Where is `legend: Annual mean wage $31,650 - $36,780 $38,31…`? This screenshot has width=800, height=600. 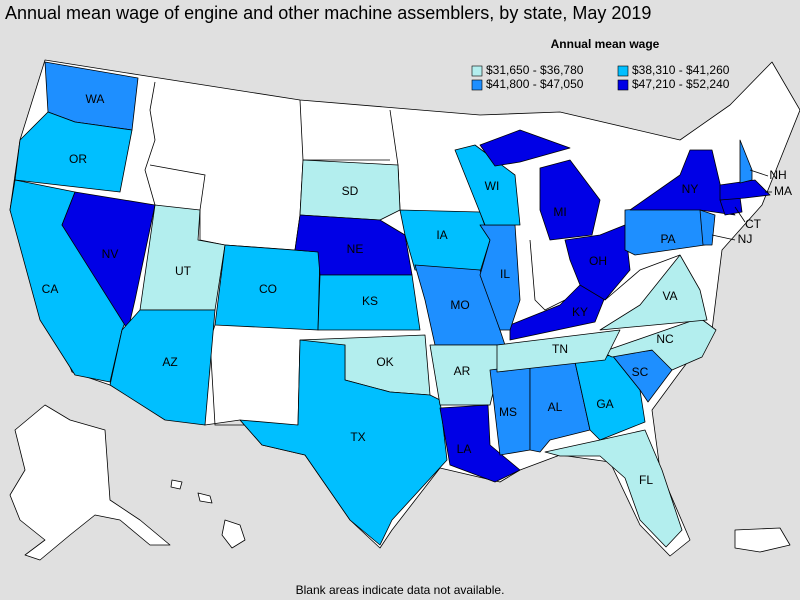
legend: Annual mean wage $31,650 - $36,780 $38,31… is located at coordinates (600, 64).